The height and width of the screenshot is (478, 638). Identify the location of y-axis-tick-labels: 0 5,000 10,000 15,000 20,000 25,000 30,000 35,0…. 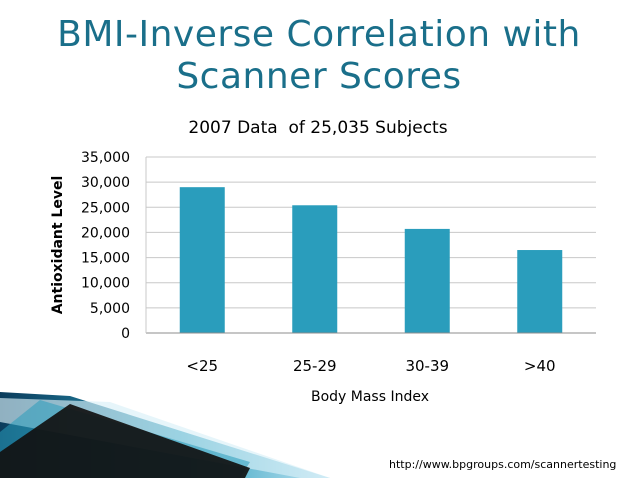
(105, 246).